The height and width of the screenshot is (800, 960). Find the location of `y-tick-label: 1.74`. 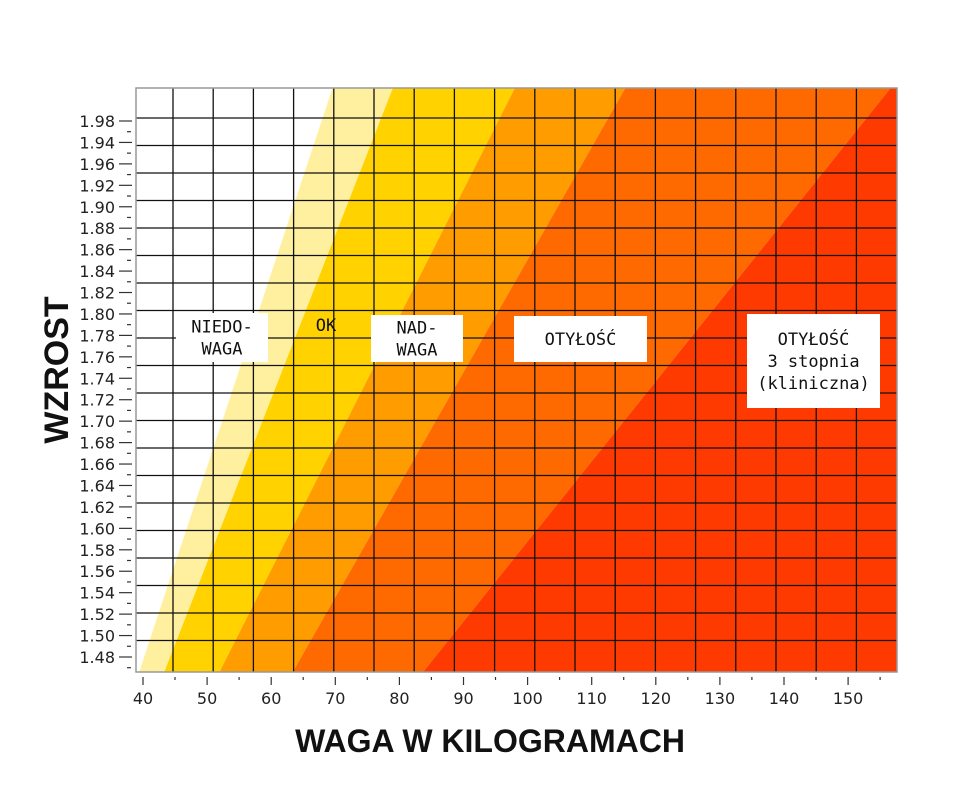

y-tick-label: 1.74 is located at coordinates (97, 378).